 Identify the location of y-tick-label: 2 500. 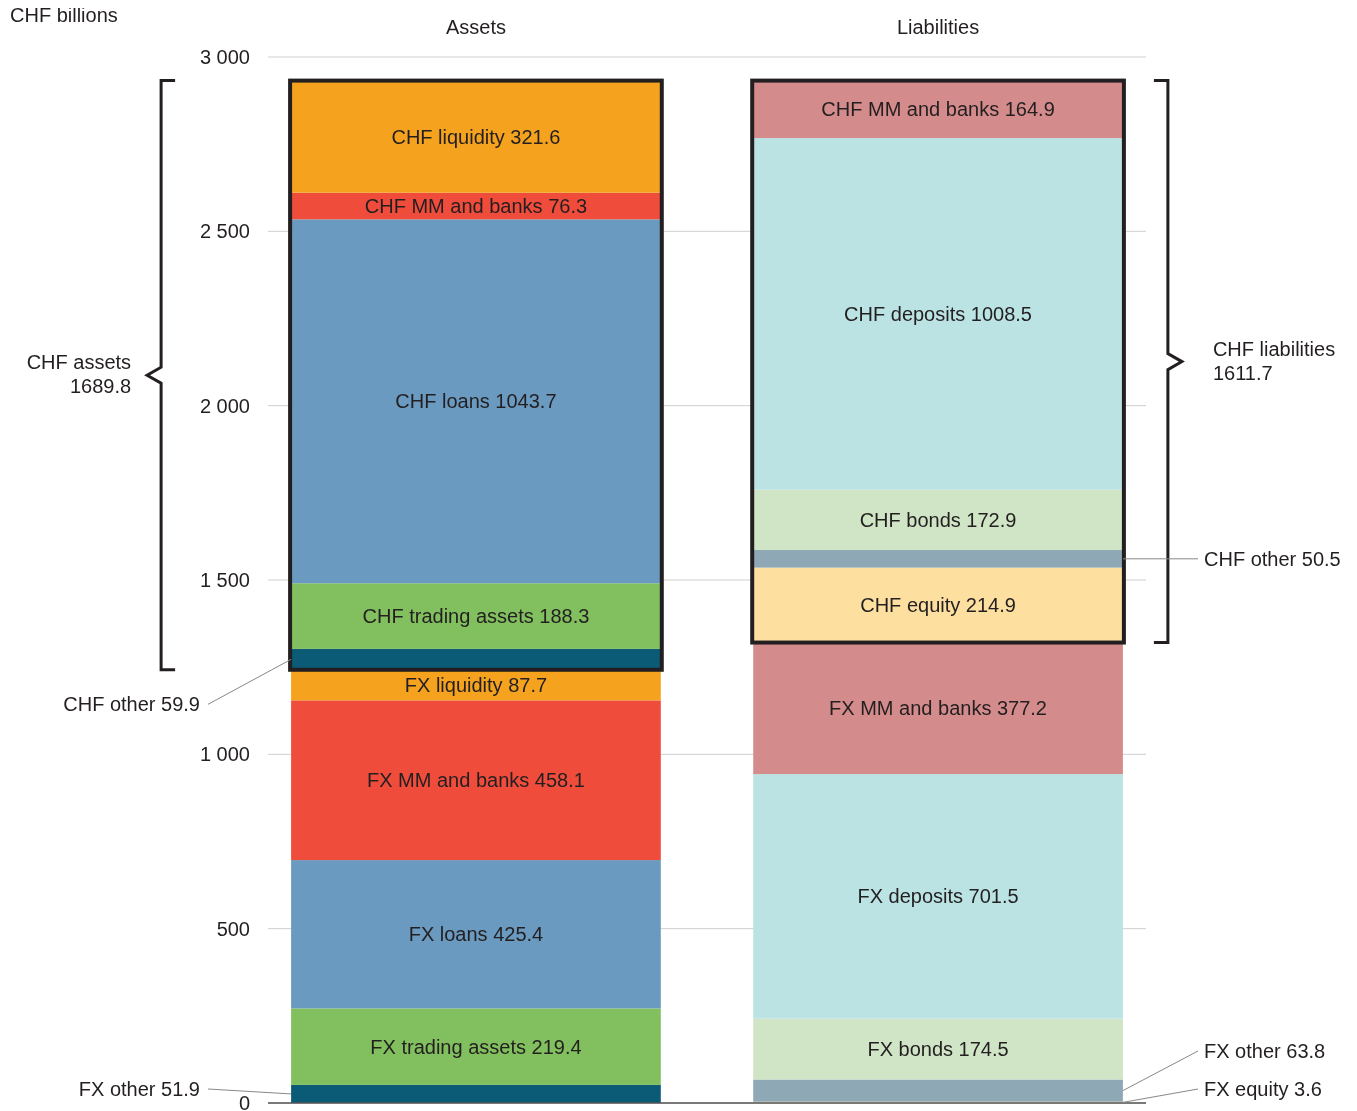
(224, 231).